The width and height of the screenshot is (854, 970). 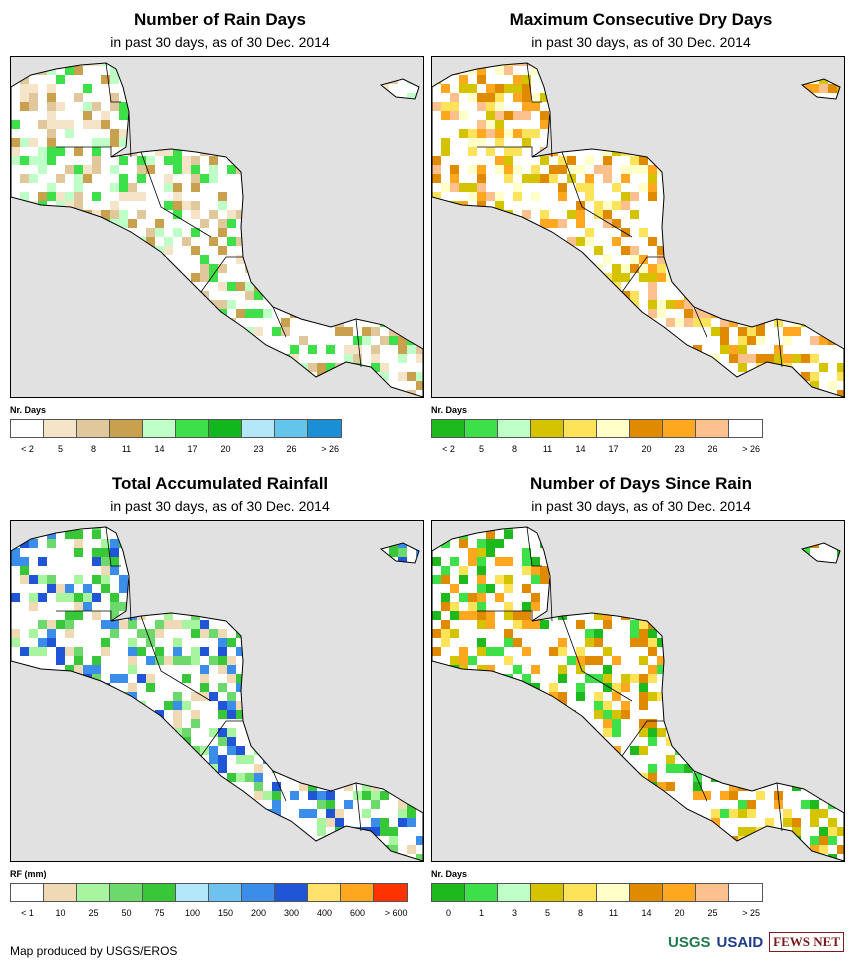 What do you see at coordinates (613, 449) in the screenshot?
I see `legend-label: 17` at bounding box center [613, 449].